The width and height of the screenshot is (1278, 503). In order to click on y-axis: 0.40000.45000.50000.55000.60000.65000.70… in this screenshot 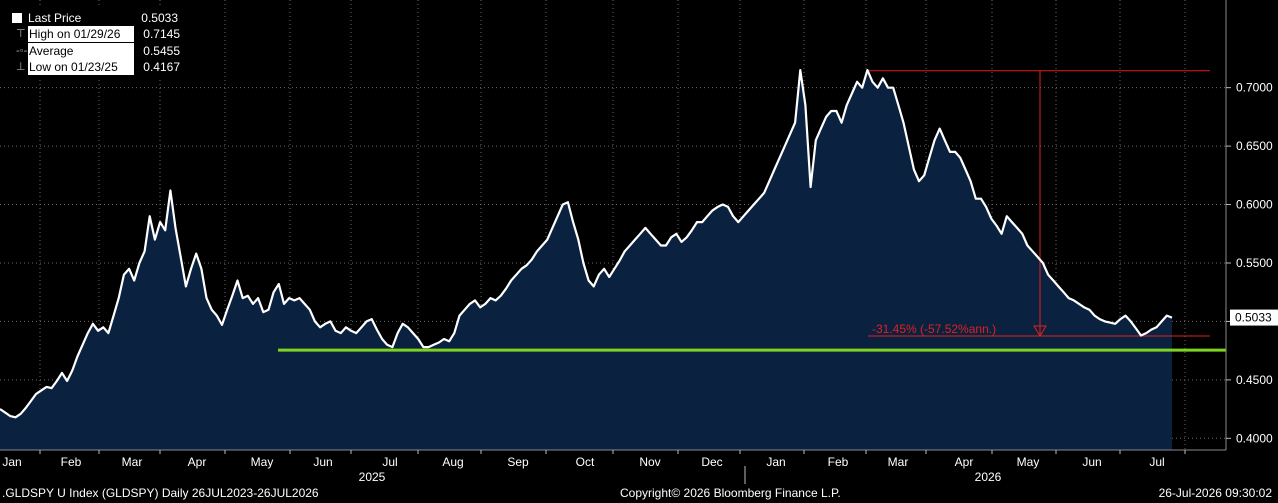, I will do `click(1249, 225)`.